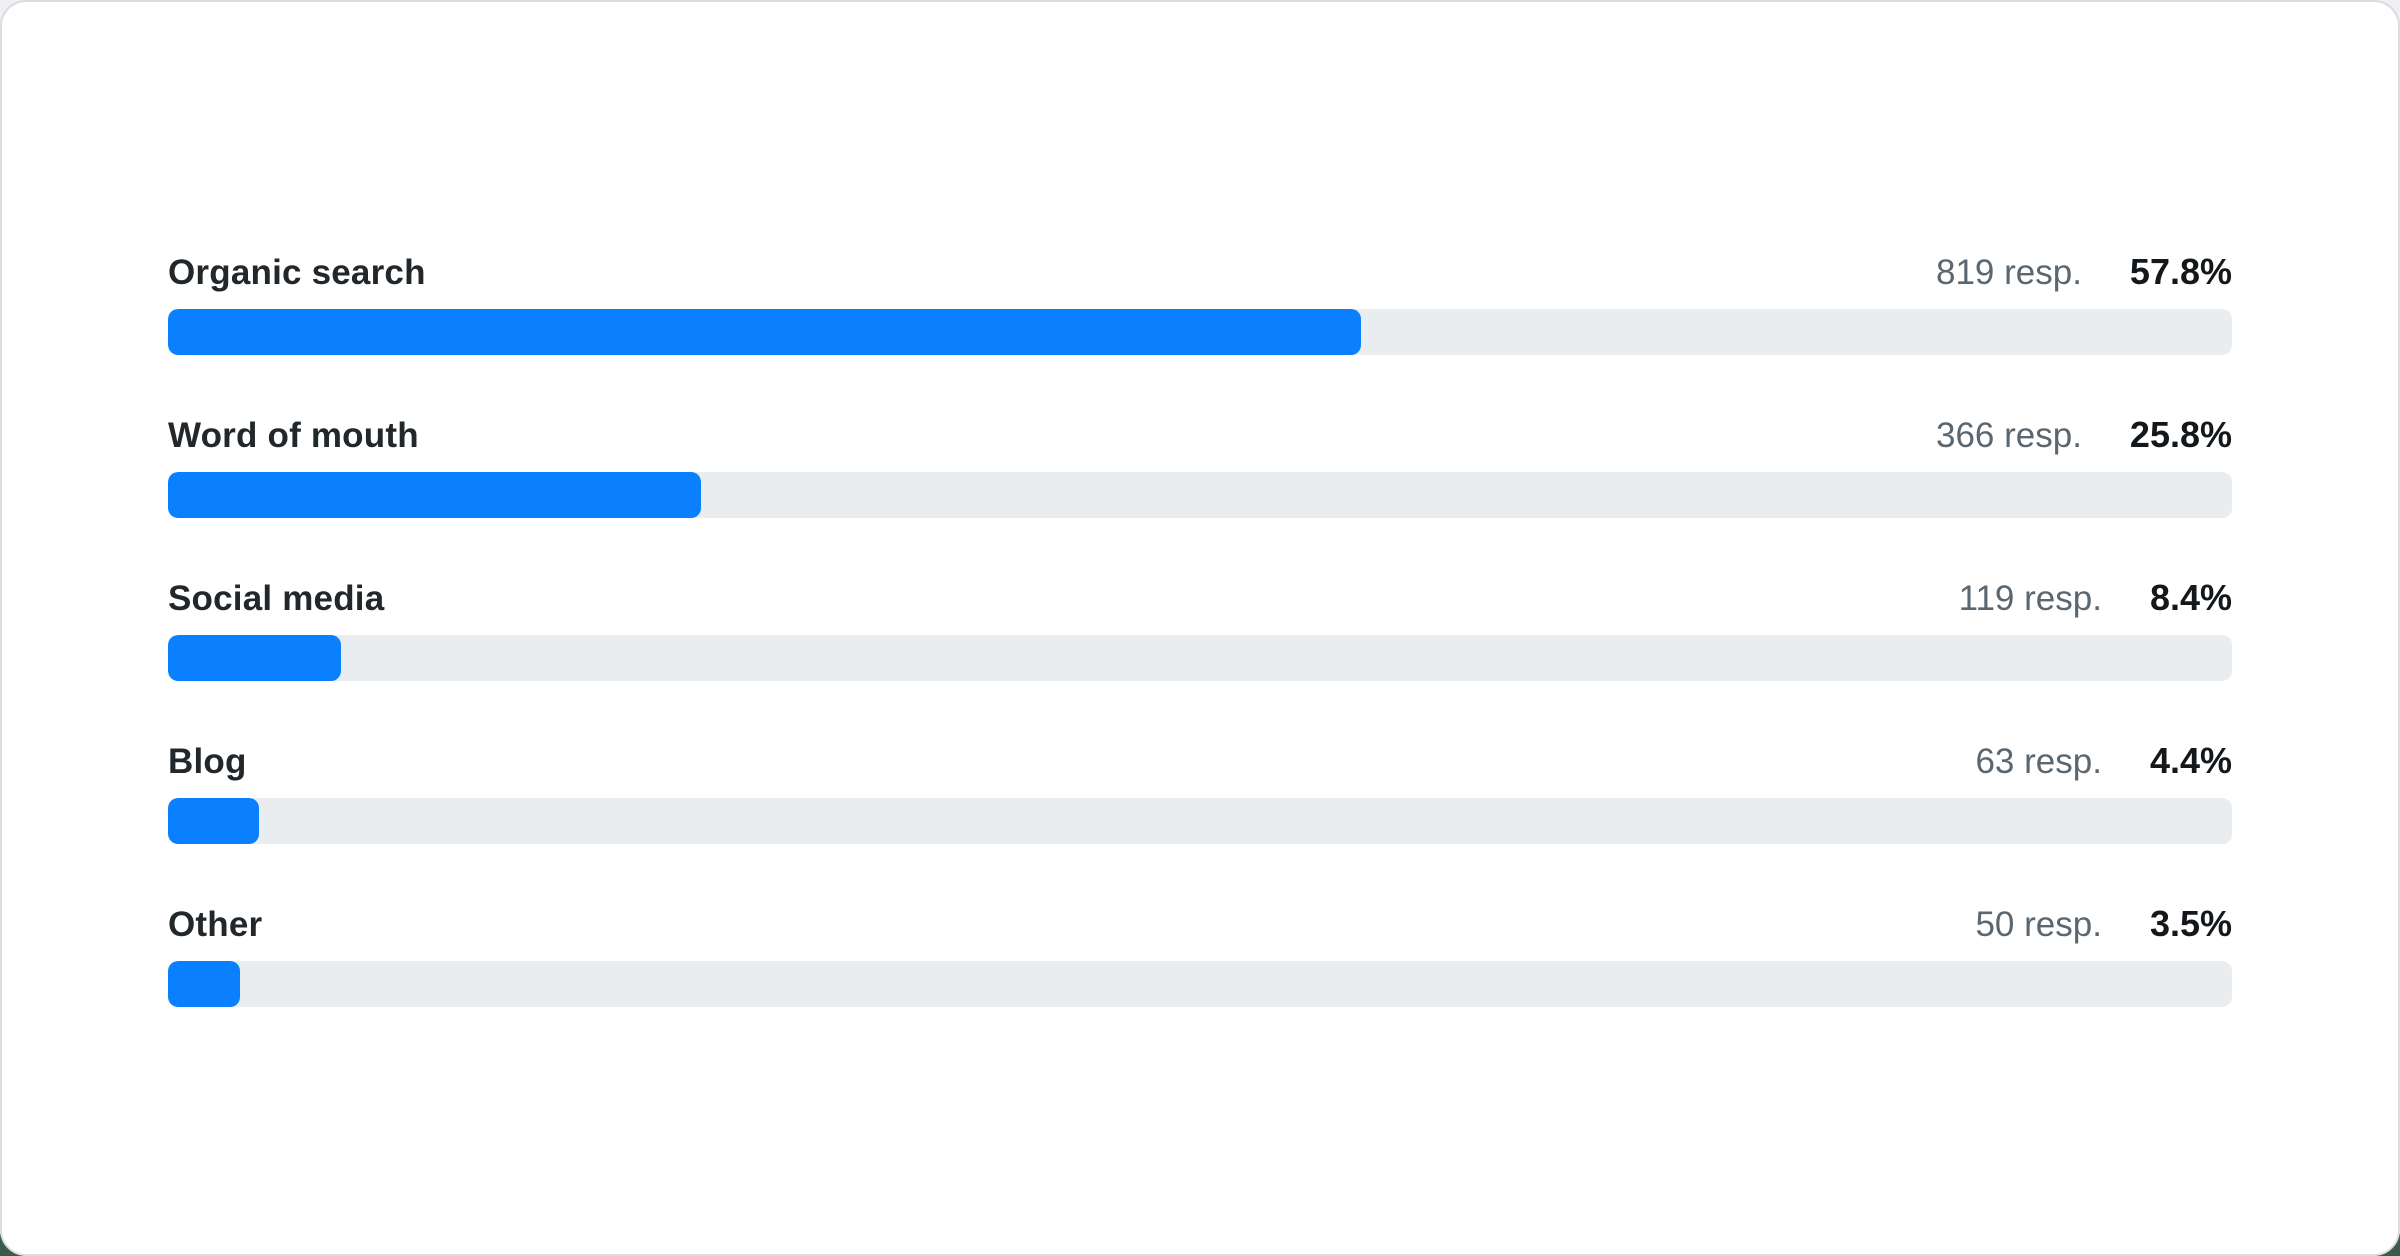 Image resolution: width=2400 pixels, height=1256 pixels. What do you see at coordinates (2038, 761) in the screenshot?
I see `bar-responses-count: 63 resp.` at bounding box center [2038, 761].